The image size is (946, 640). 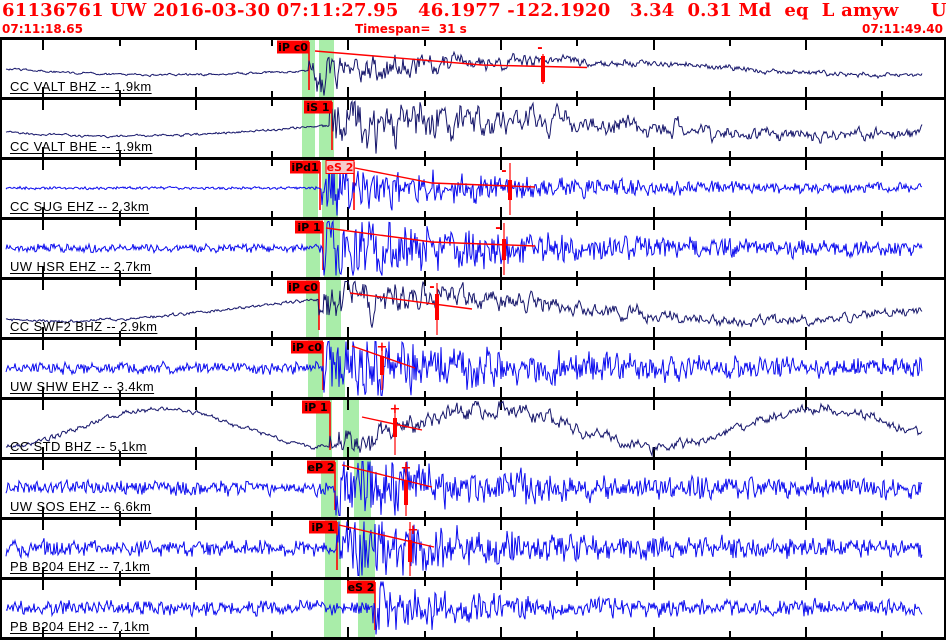 I want to click on pick-label: iPd1, so click(x=304, y=167).